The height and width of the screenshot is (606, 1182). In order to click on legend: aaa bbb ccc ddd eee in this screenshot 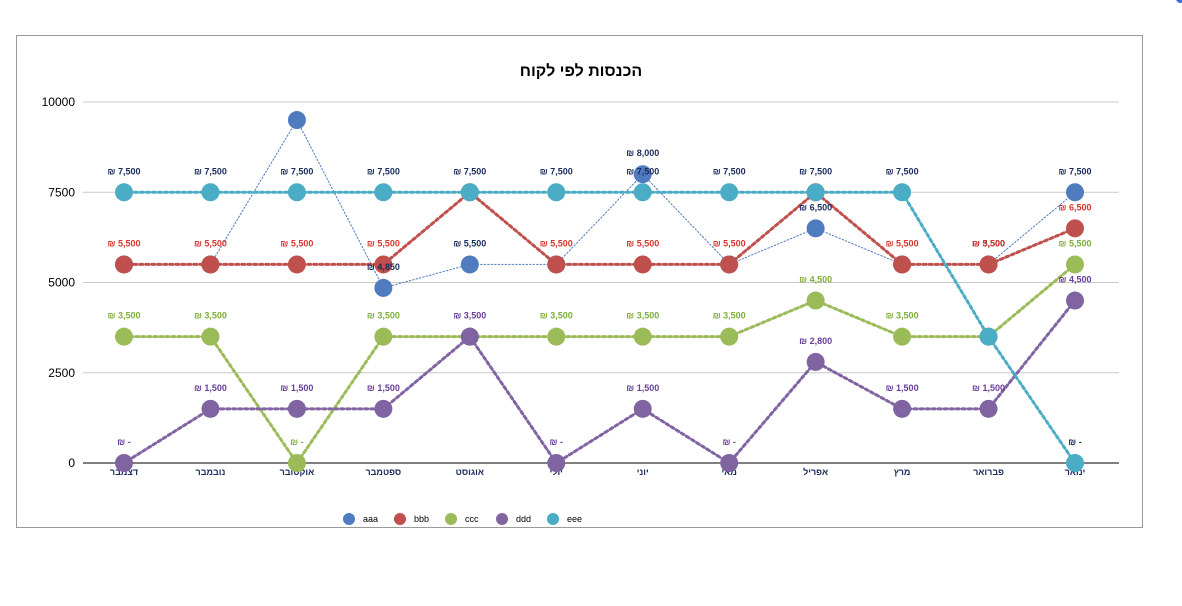, I will do `click(462, 519)`.